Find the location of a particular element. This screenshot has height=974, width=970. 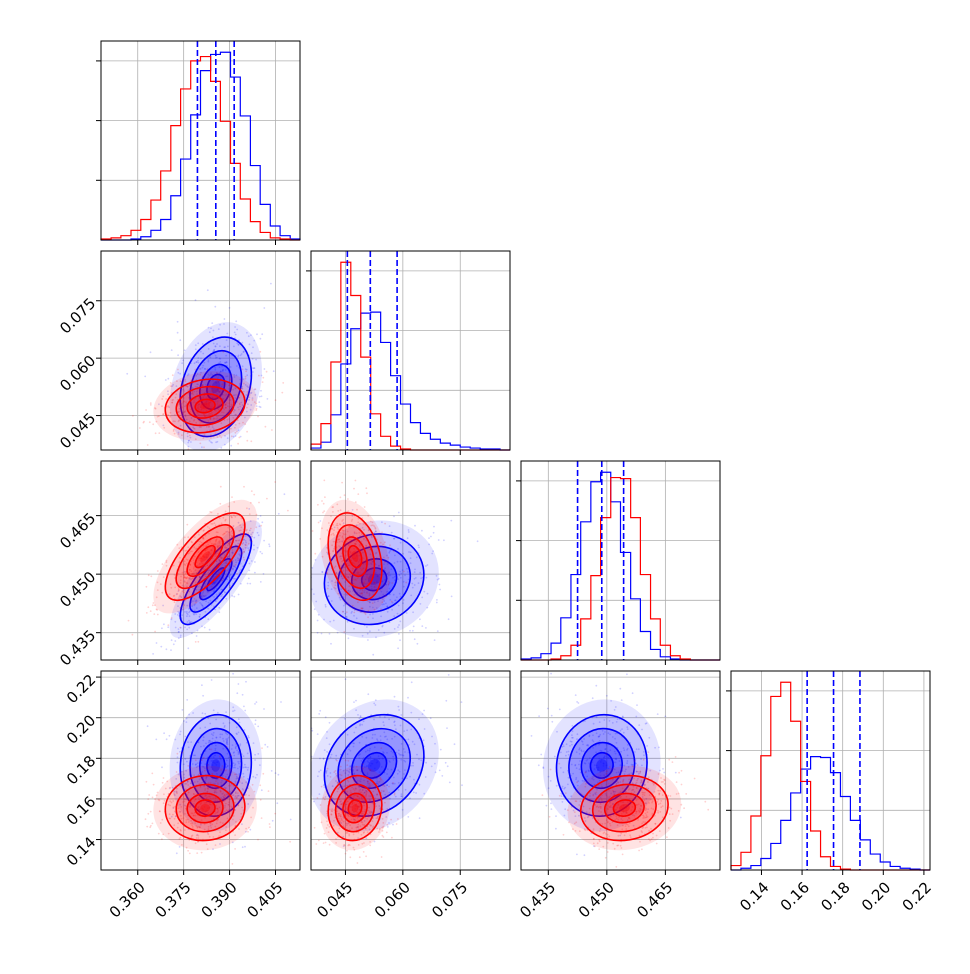

x-tick-label: 0.405 is located at coordinates (264, 899).